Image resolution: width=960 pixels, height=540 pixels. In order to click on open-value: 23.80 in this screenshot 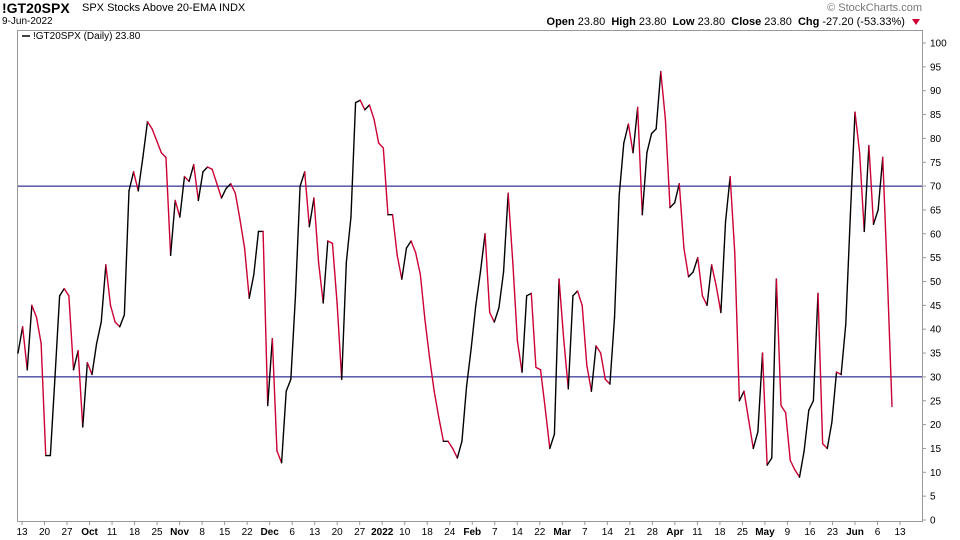, I will do `click(591, 22)`.